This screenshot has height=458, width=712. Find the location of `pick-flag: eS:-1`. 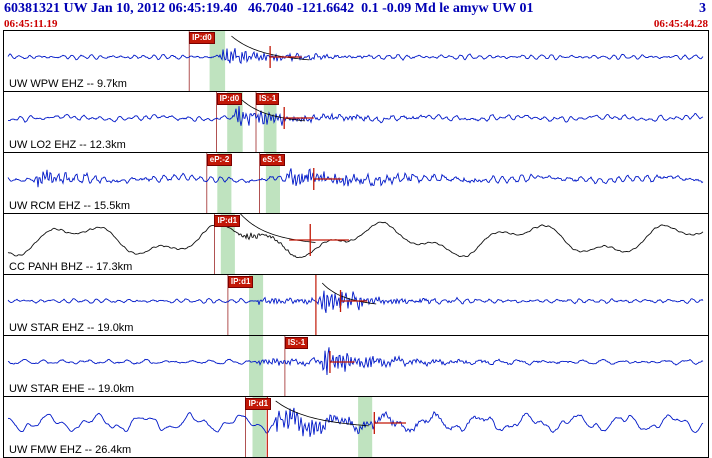

pick-flag: eS:-1 is located at coordinates (272, 160).